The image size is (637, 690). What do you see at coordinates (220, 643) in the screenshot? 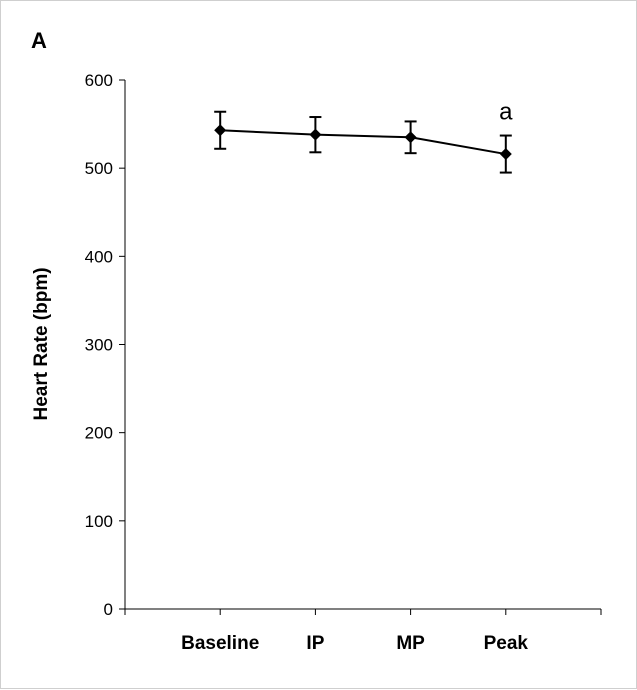
I see `x-tick-label: Baseline` at bounding box center [220, 643].